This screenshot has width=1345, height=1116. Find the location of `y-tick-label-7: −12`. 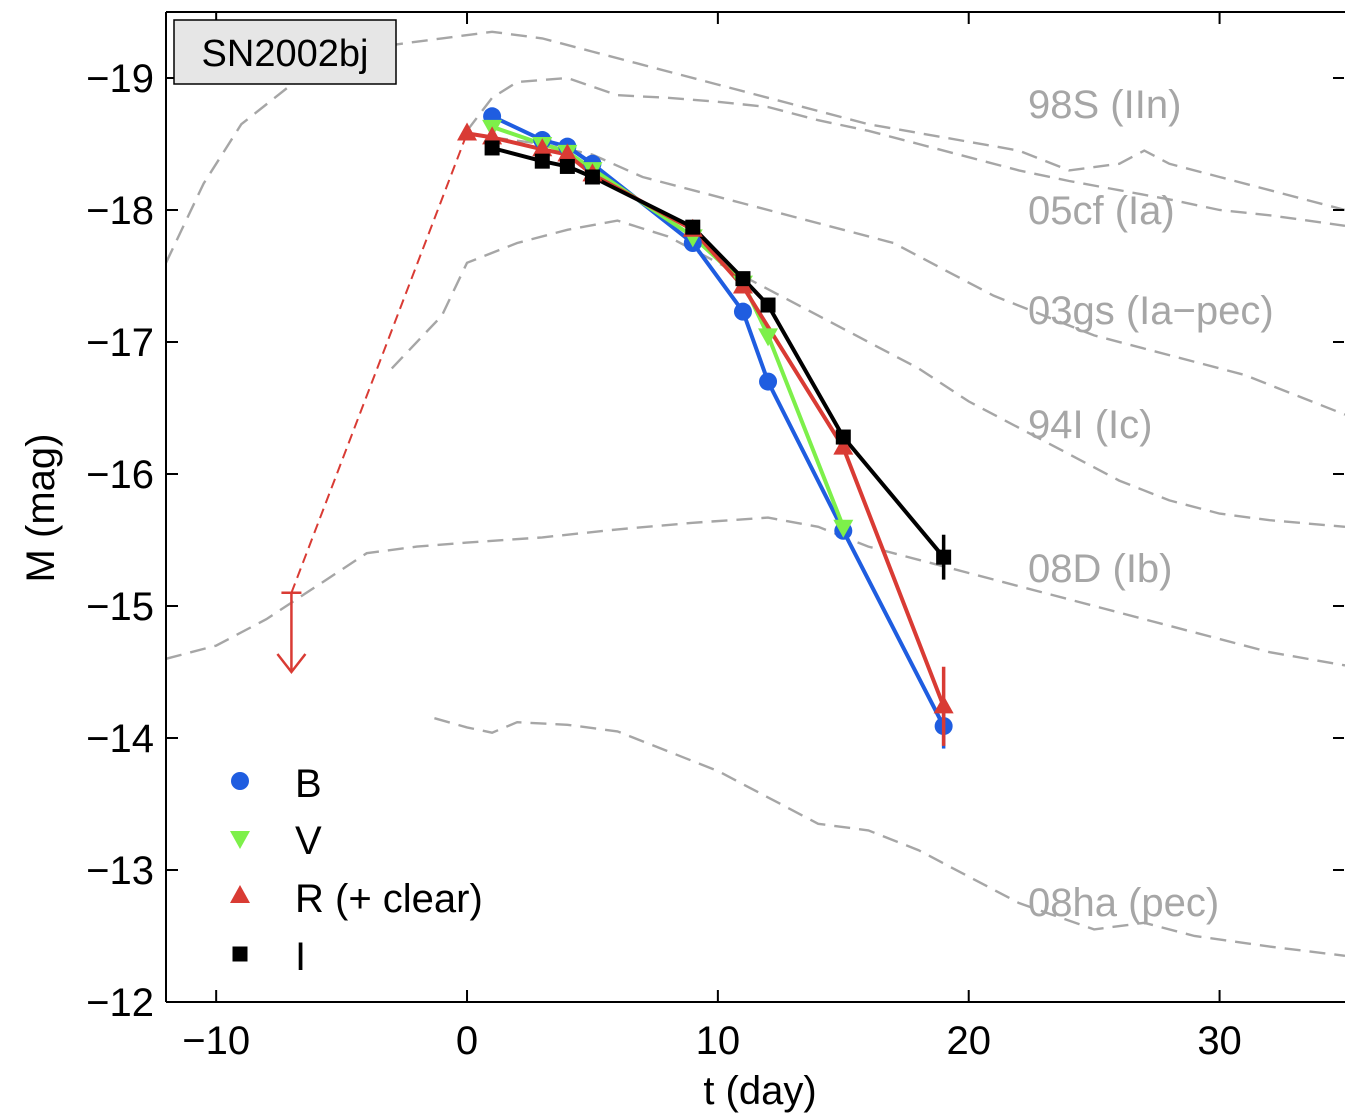

y-tick-label-7: −12 is located at coordinates (120, 1003).